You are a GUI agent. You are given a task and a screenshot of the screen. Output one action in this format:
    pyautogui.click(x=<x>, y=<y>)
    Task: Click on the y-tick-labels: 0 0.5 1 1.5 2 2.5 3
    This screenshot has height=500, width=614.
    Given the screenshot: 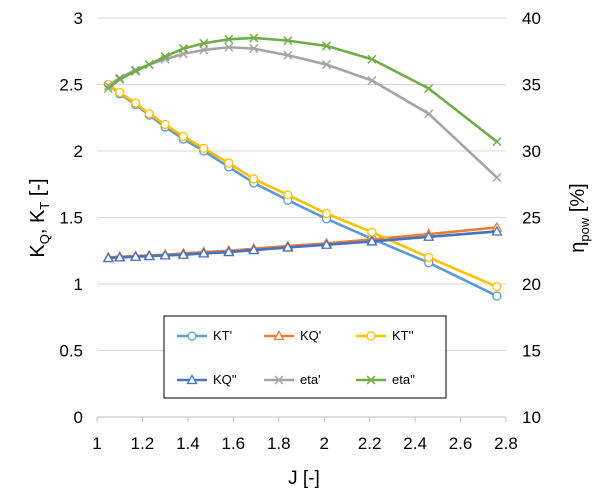 What is the action you would take?
    pyautogui.click(x=71, y=218)
    